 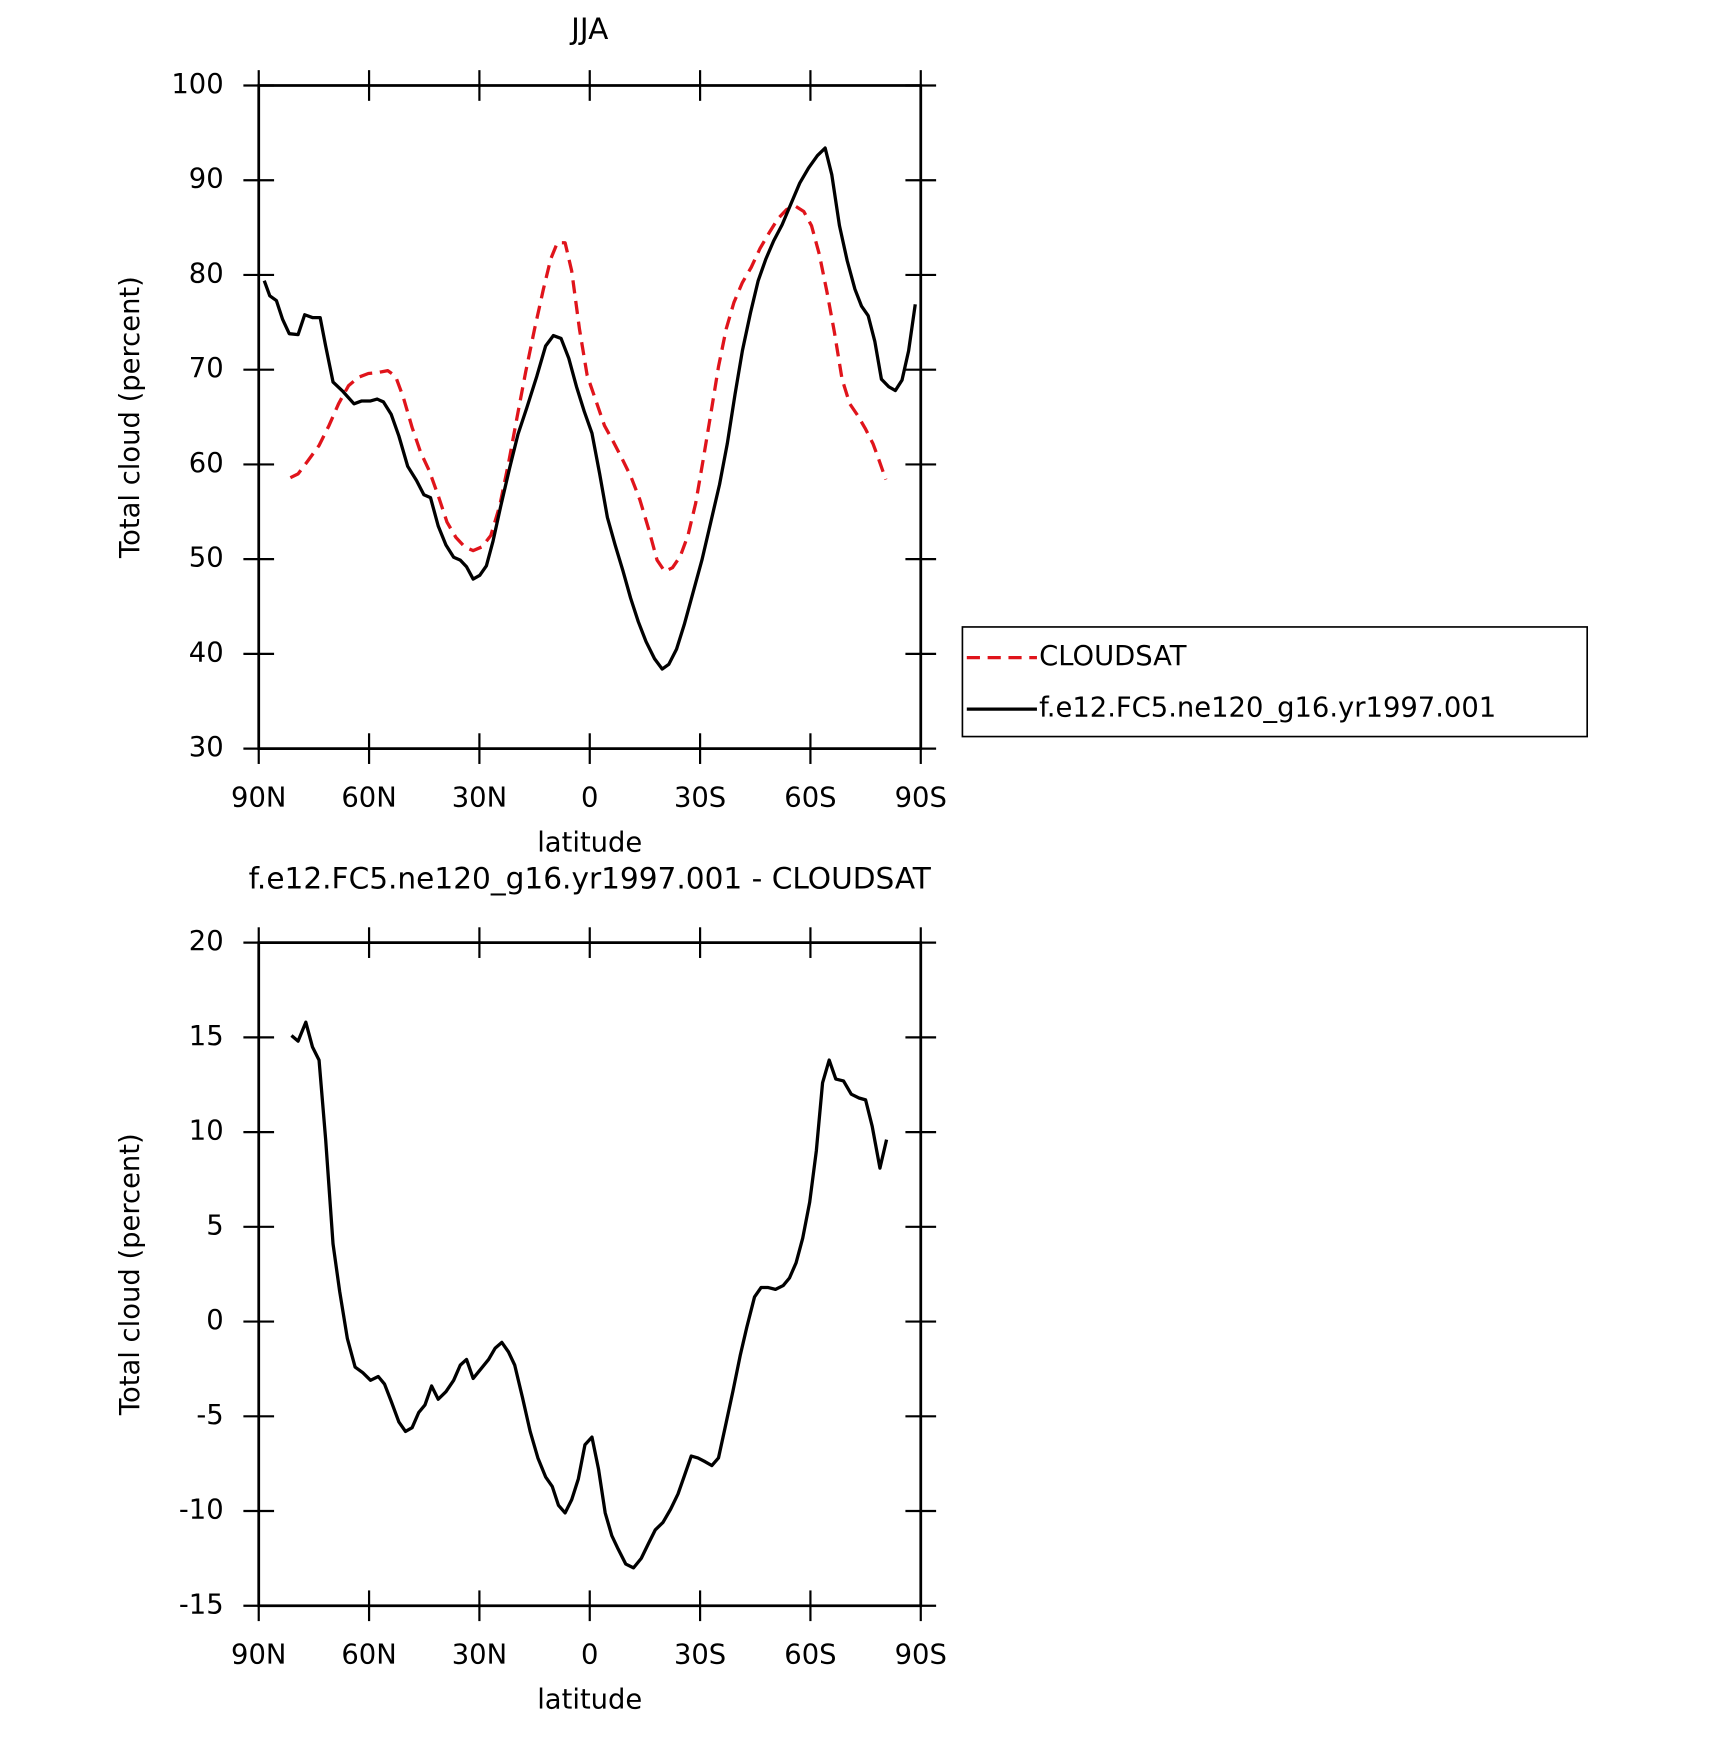 I want to click on y-tick-label: 100, so click(x=197, y=84).